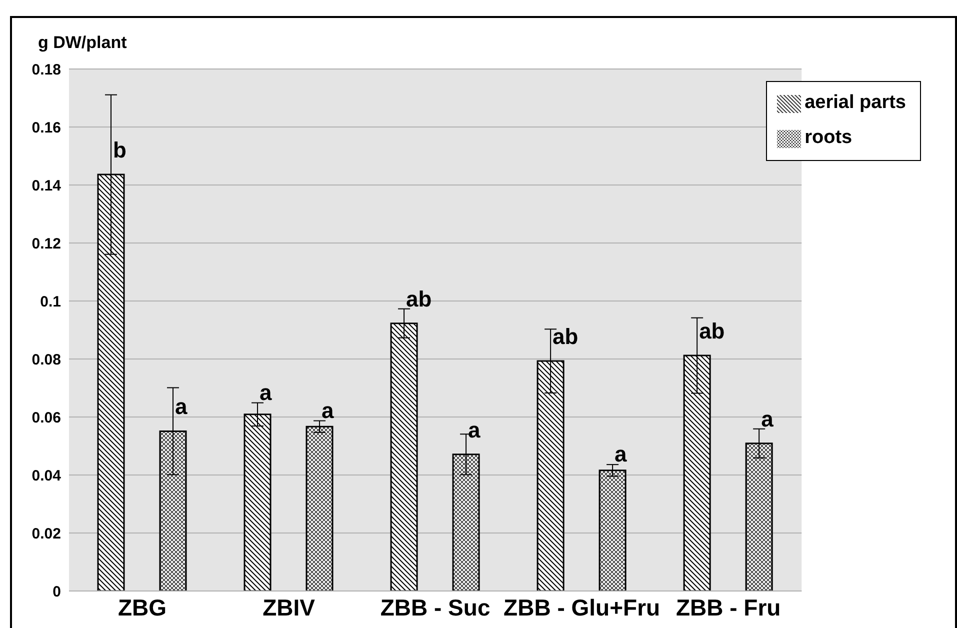  Describe the element at coordinates (119, 150) in the screenshot. I see `data-label: b` at that location.